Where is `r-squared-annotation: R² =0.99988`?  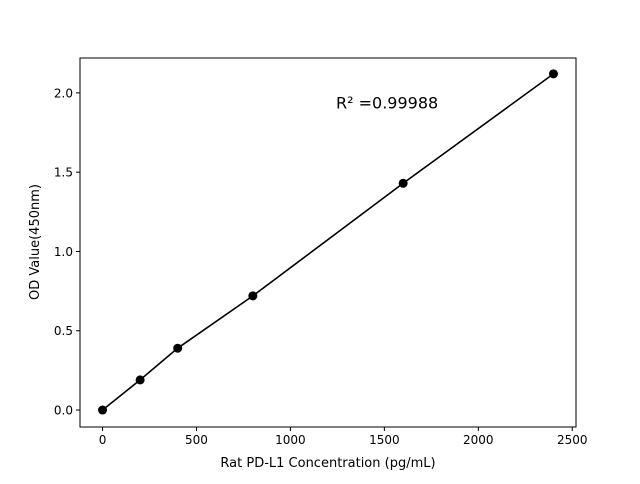
r-squared-annotation: R² =0.99988 is located at coordinates (387, 103).